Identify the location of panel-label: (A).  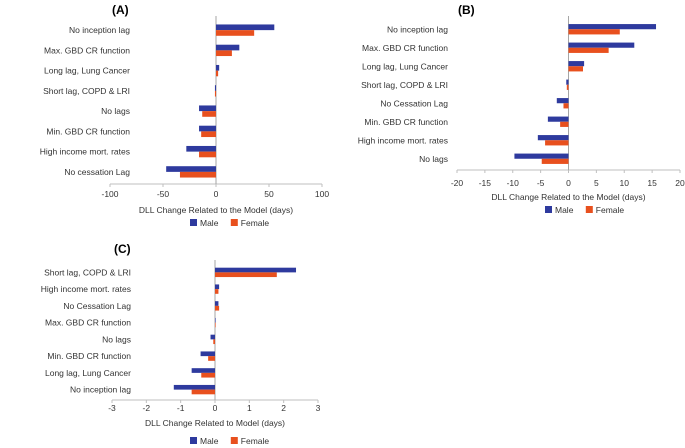
(120, 10).